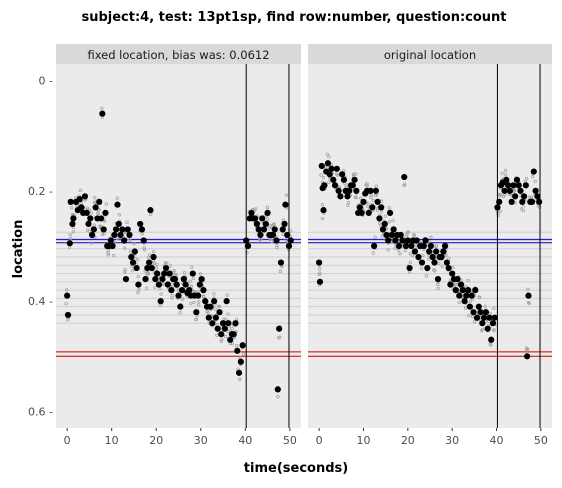  What do you see at coordinates (452, 440) in the screenshot?
I see `x-tick-label: 30` at bounding box center [452, 440].